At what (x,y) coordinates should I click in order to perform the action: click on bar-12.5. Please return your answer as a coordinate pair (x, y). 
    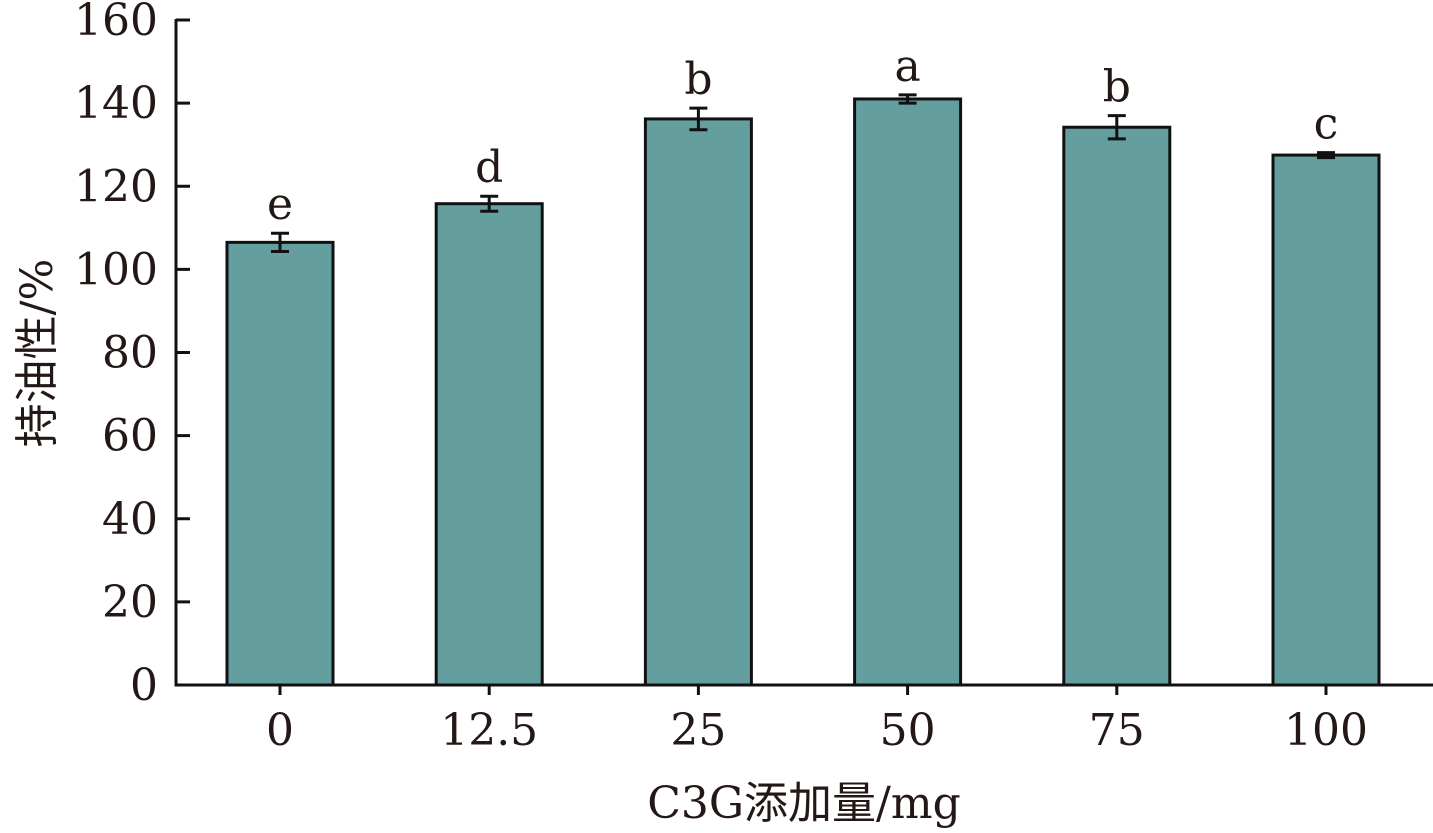
    Looking at the image, I should click on (489, 444).